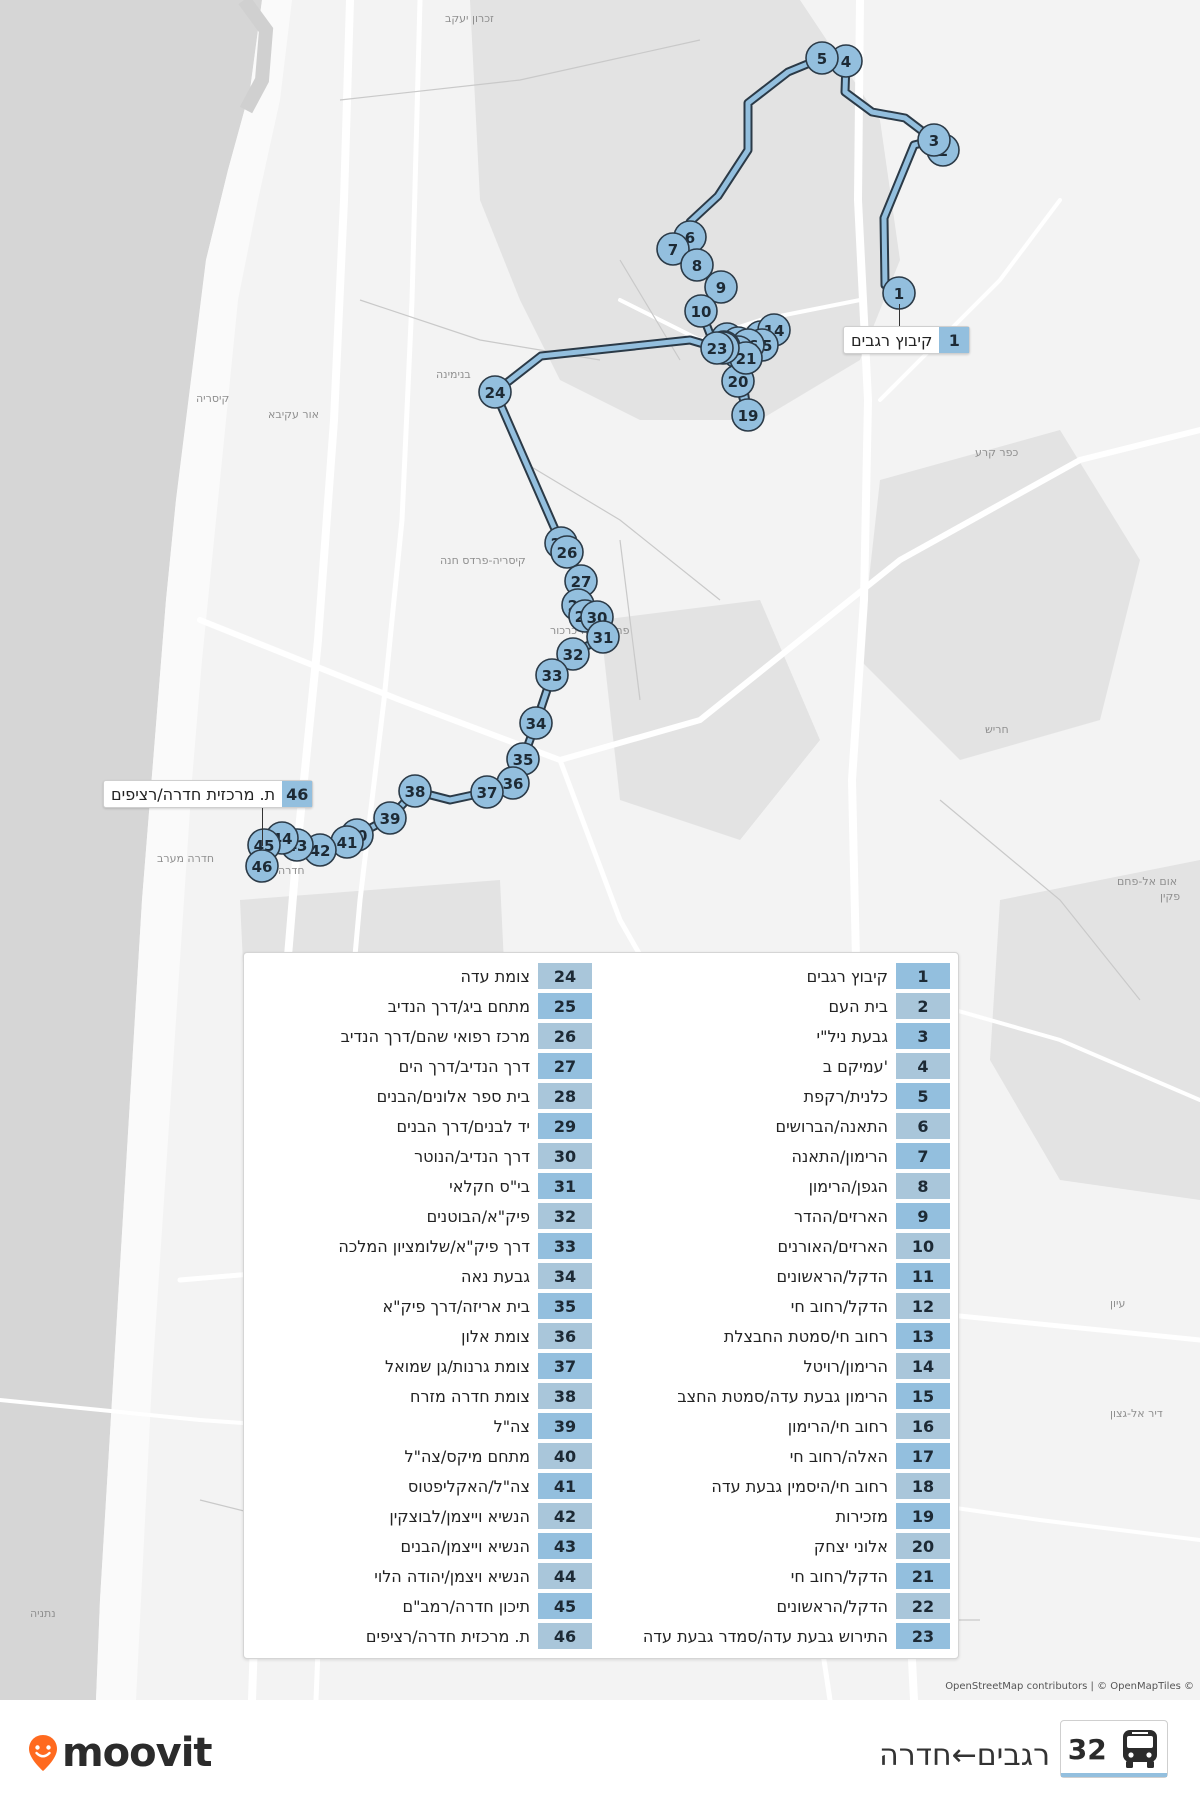 This screenshot has width=1200, height=1800. What do you see at coordinates (565, 1546) in the screenshot?
I see `stop-number: 43` at bounding box center [565, 1546].